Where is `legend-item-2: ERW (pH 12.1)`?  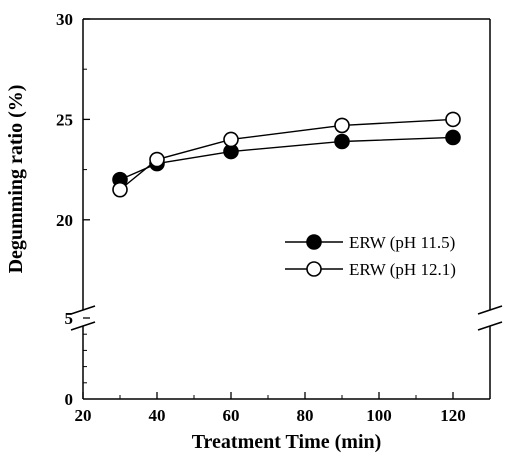 legend-item-2: ERW (pH 12.1) is located at coordinates (370, 269).